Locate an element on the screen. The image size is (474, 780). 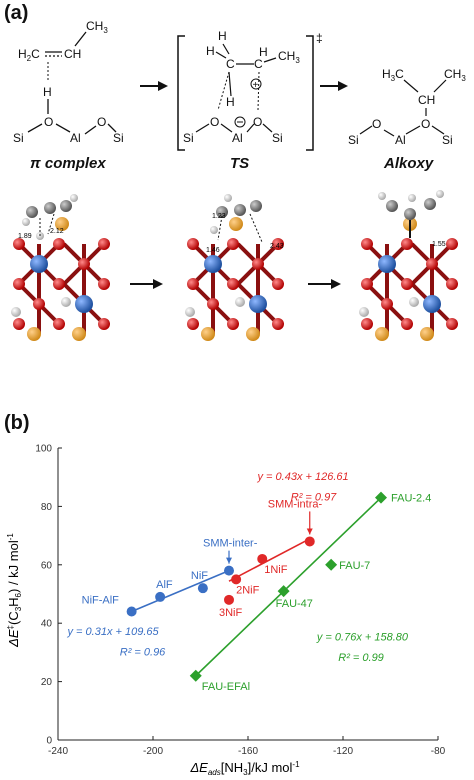
y-tick-label: 80 is located at coordinates (47, 507).